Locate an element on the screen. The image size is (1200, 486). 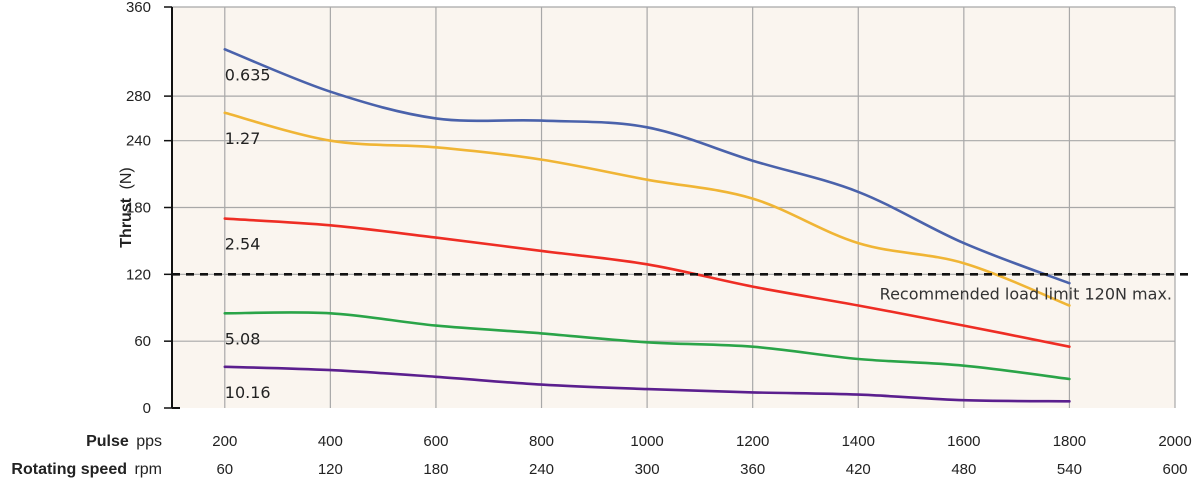
y-tick-label: 180 is located at coordinates (138, 208).